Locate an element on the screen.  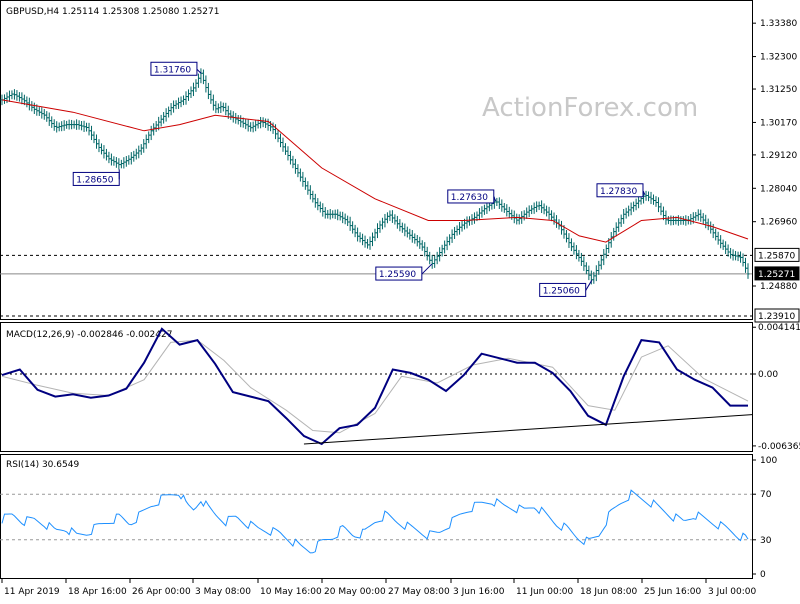
x-tick-label-3: 3 May 08:00 is located at coordinates (223, 592).